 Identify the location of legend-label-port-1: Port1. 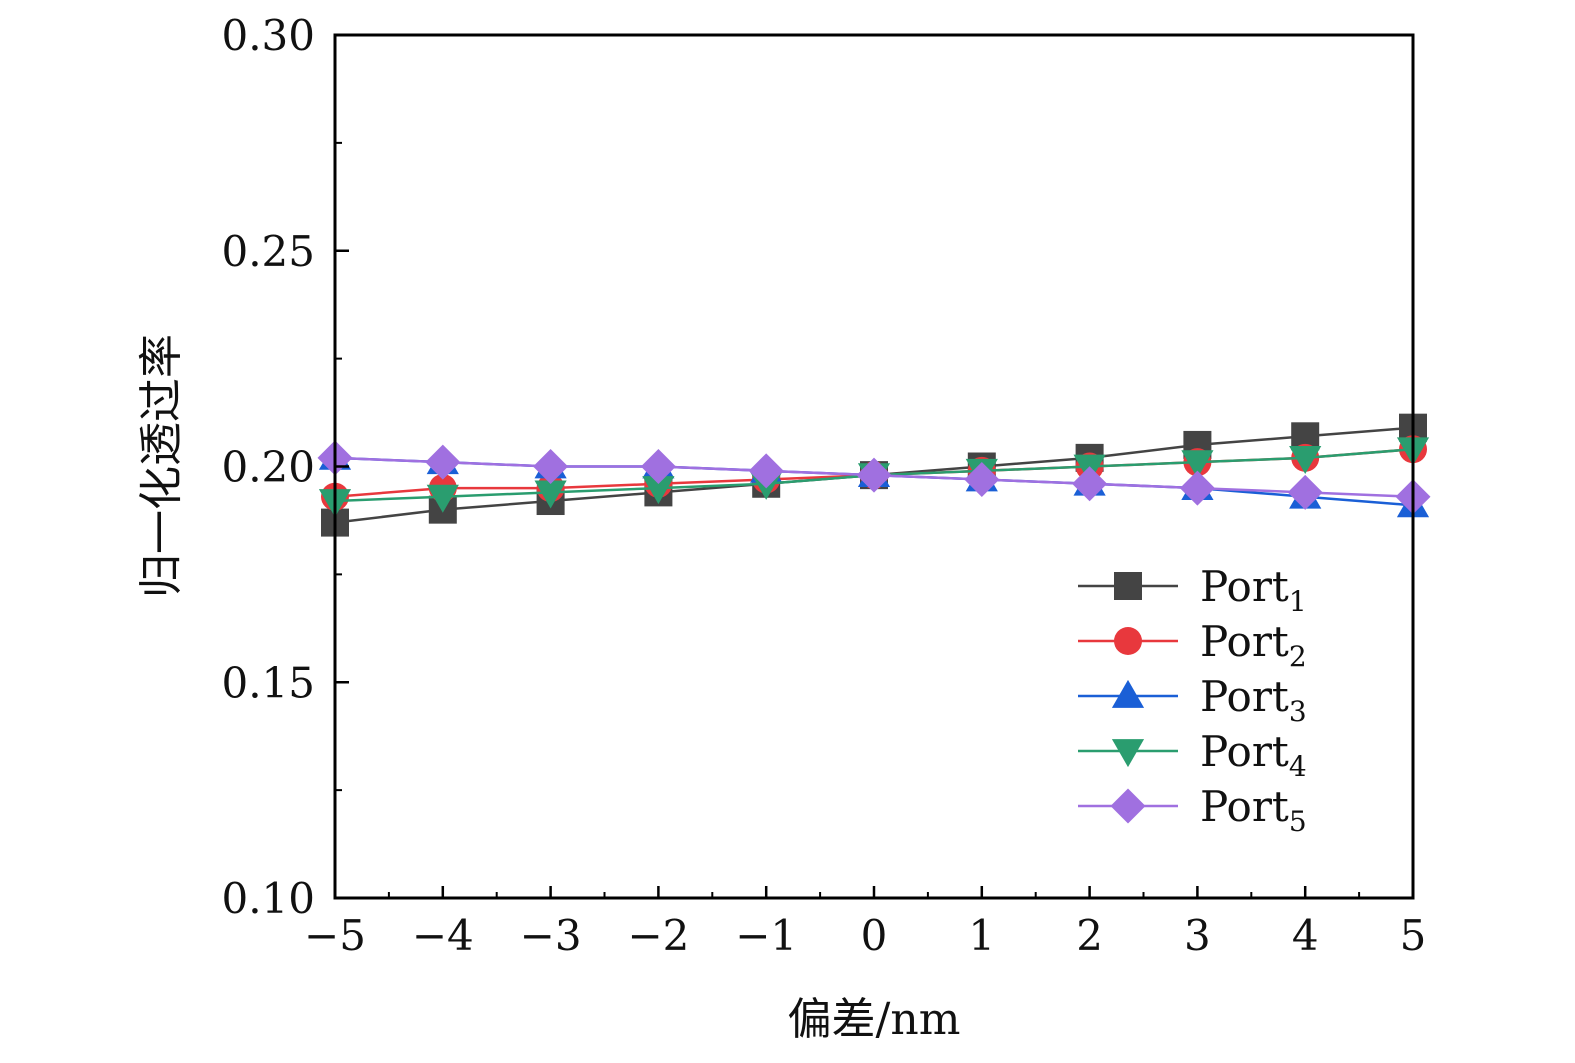
(1253, 590).